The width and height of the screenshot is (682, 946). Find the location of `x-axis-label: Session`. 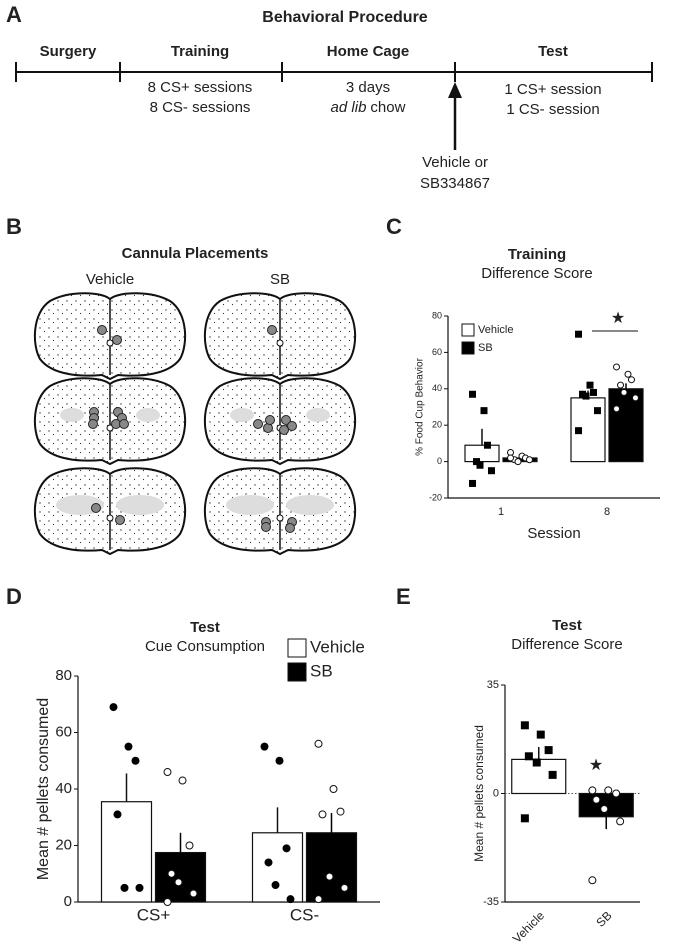

x-axis-label: Session is located at coordinates (553, 533).